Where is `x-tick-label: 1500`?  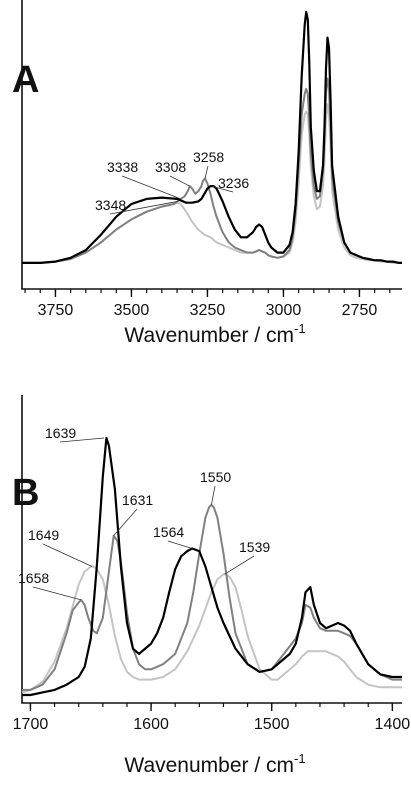
x-tick-label: 1500 is located at coordinates (272, 724).